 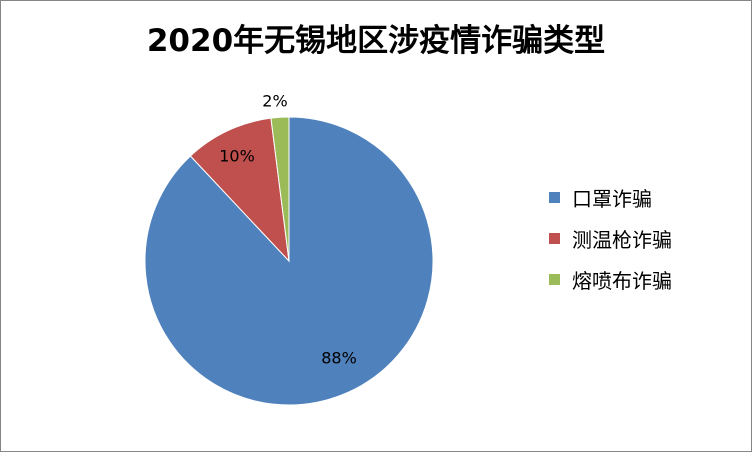 I want to click on legend-item-mask-fraud: 口罩诈骗, so click(x=610, y=198).